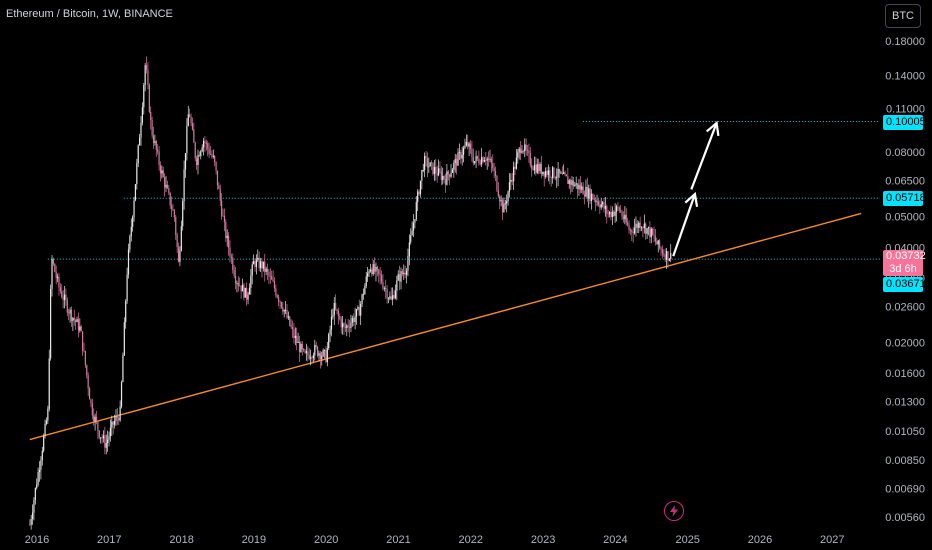  I want to click on time-tick-label: 2024, so click(615, 540).